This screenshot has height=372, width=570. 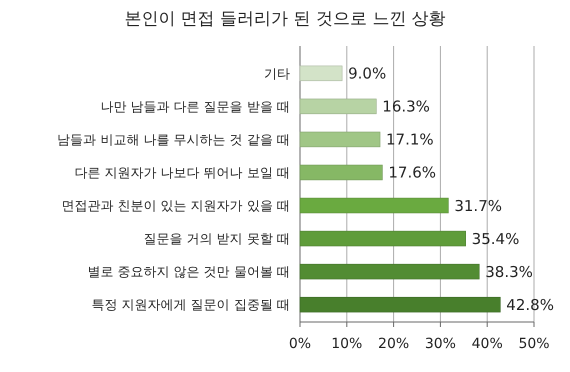 What do you see at coordinates (182, 174) in the screenshot?
I see `y-tick-label: 다른 지원자가 나보다 뛰어나 보일 때` at bounding box center [182, 174].